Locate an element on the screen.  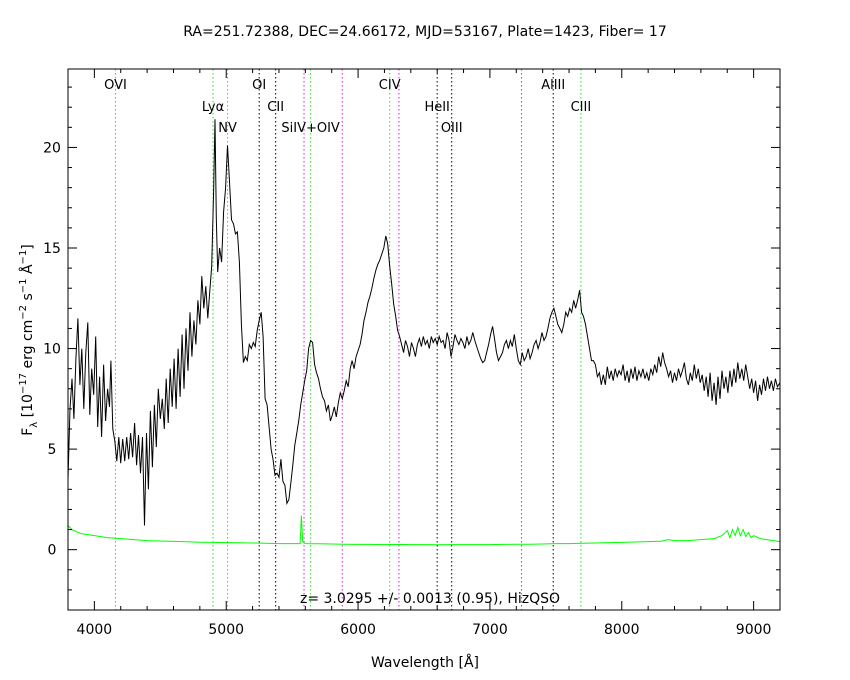
y-tick-label: 20 is located at coordinates (52, 148).